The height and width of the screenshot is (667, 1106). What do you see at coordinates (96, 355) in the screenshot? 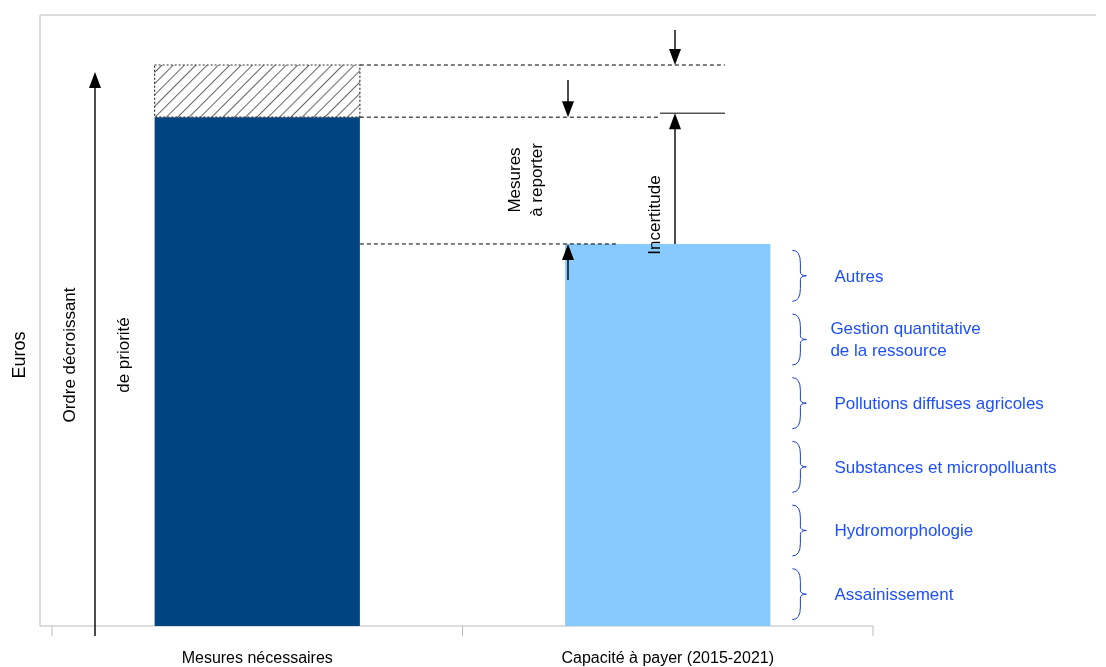
I see `text: Ordre décroissant de priorité` at bounding box center [96, 355].